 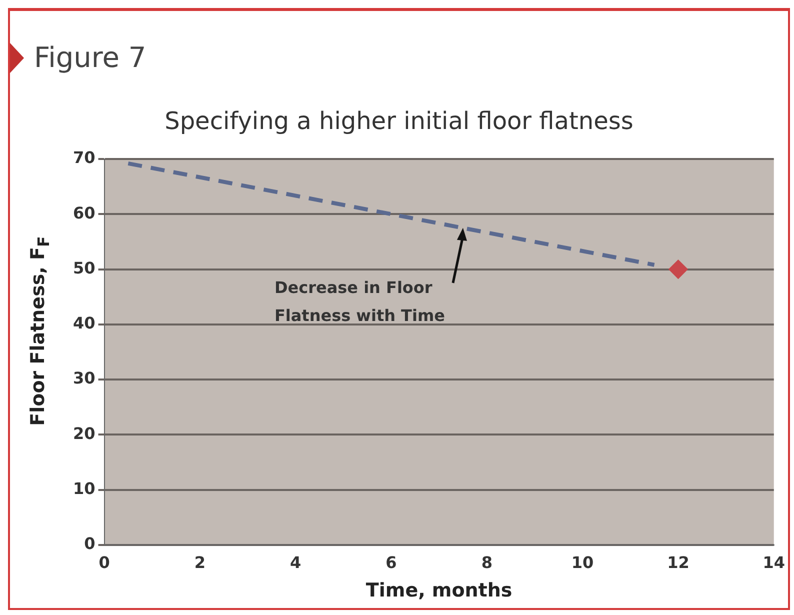 What do you see at coordinates (90, 57) in the screenshot?
I see `caption: Figure 7` at bounding box center [90, 57].